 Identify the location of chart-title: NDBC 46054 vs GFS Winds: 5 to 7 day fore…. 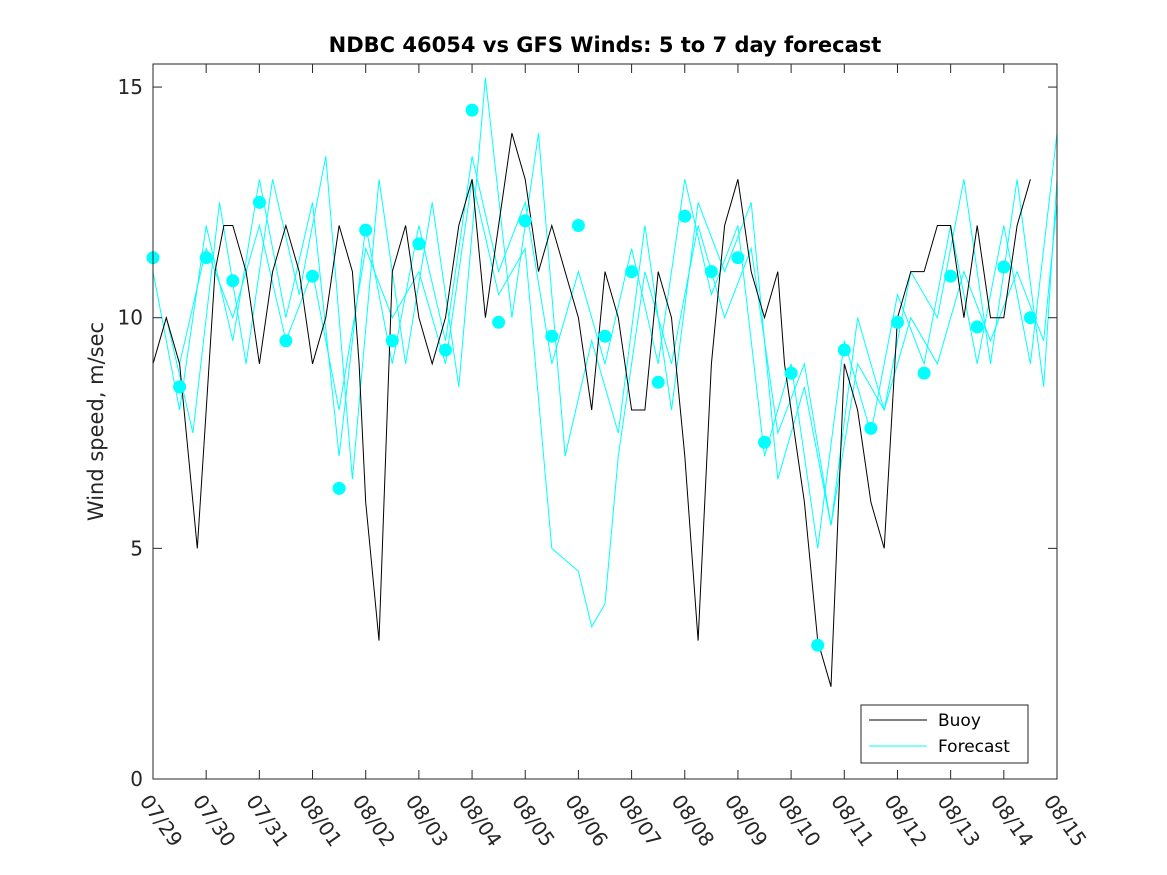
(605, 45).